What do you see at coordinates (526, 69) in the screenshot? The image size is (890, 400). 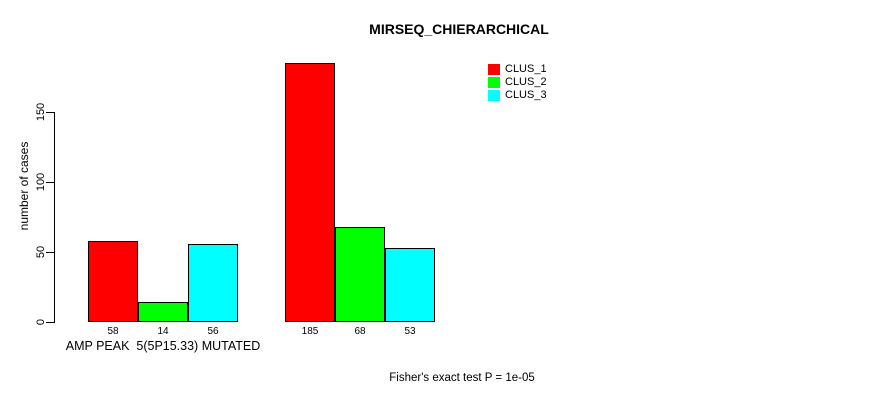 I see `legend-label: CLUS_1` at bounding box center [526, 69].